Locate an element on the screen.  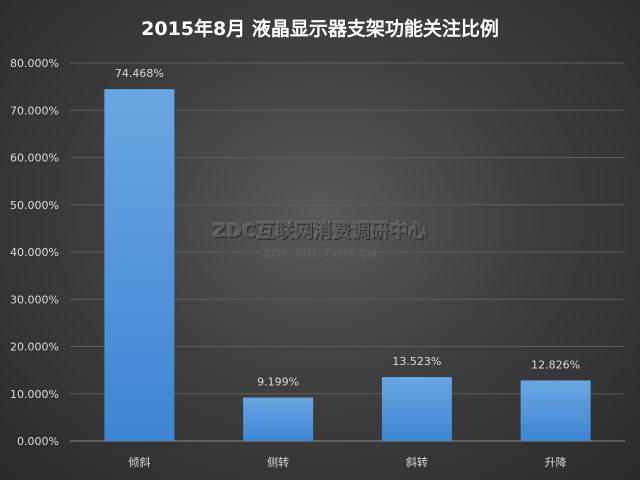
y-tick-label: 20.000% is located at coordinates (34, 347).